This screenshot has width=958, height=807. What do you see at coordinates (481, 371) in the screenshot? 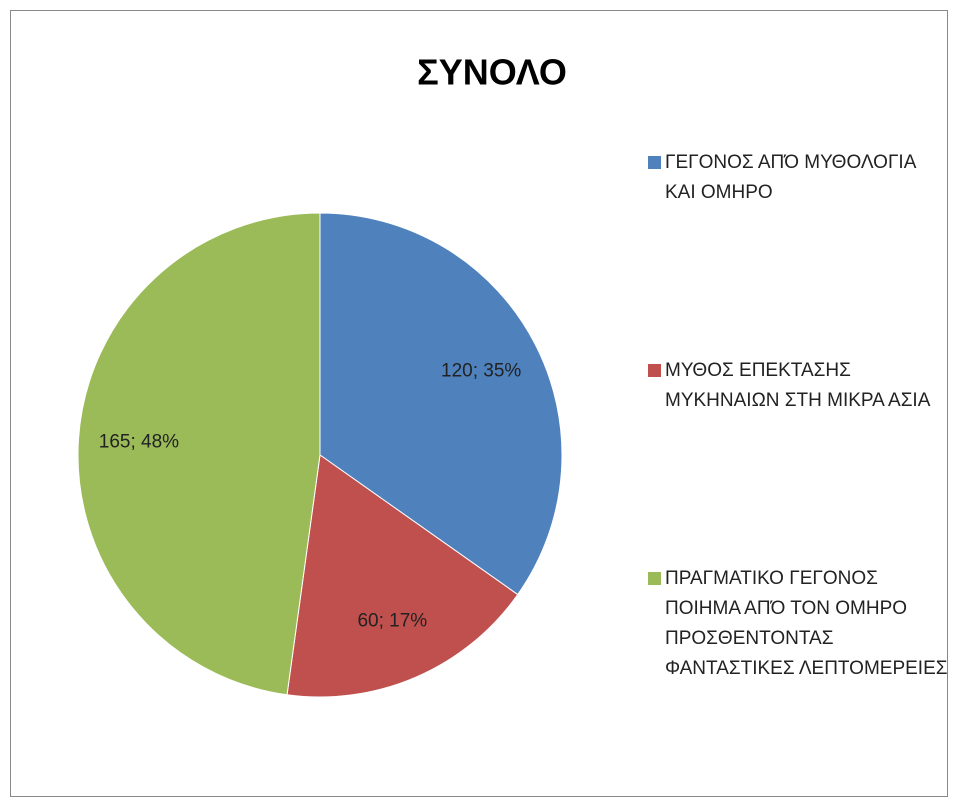
I see `data-label: 120; 35%` at bounding box center [481, 371].